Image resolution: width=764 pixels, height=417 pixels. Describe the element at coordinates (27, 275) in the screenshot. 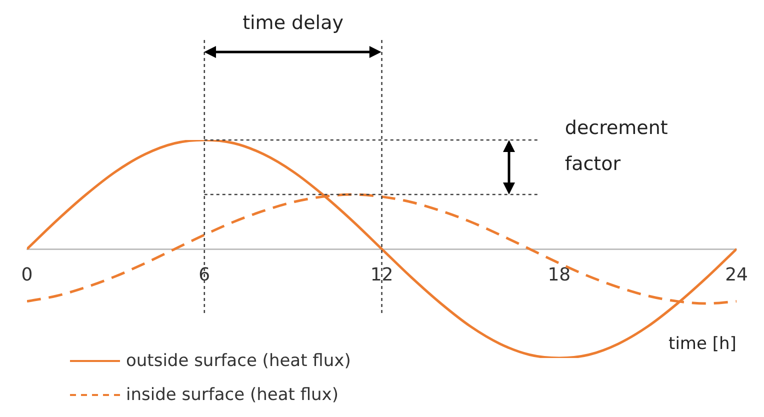

I see `x-tick-label: 0` at that location.